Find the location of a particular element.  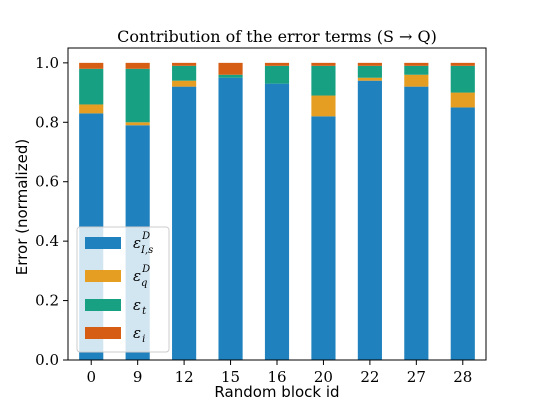

y-tick-label: 0.0 is located at coordinates (47, 360).